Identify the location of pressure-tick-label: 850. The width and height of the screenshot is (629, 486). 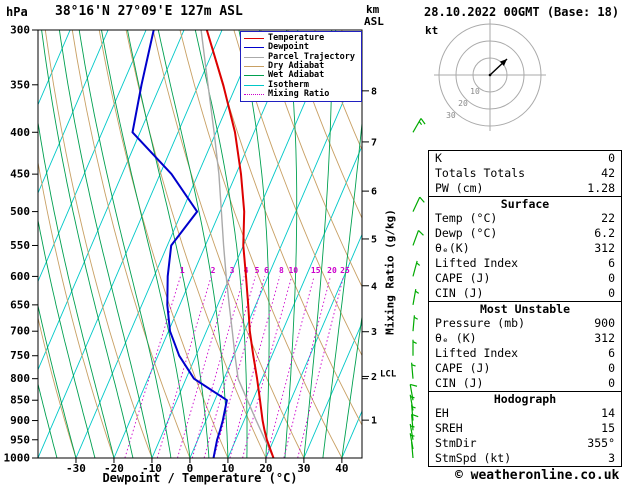
(20, 400).